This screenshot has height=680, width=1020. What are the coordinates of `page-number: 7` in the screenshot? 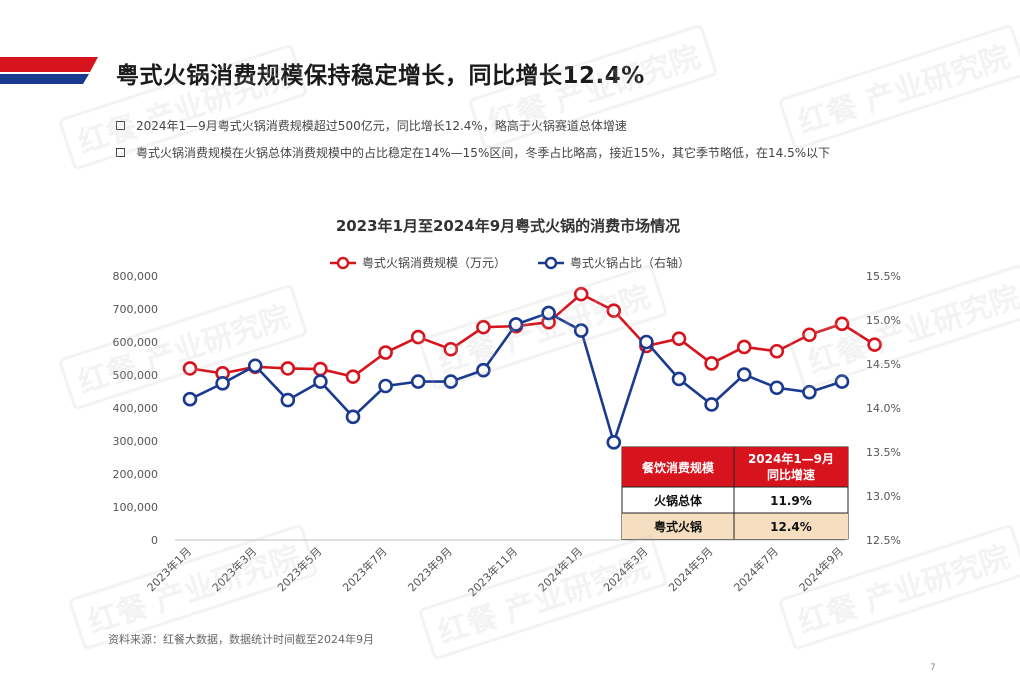 It's located at (933, 668).